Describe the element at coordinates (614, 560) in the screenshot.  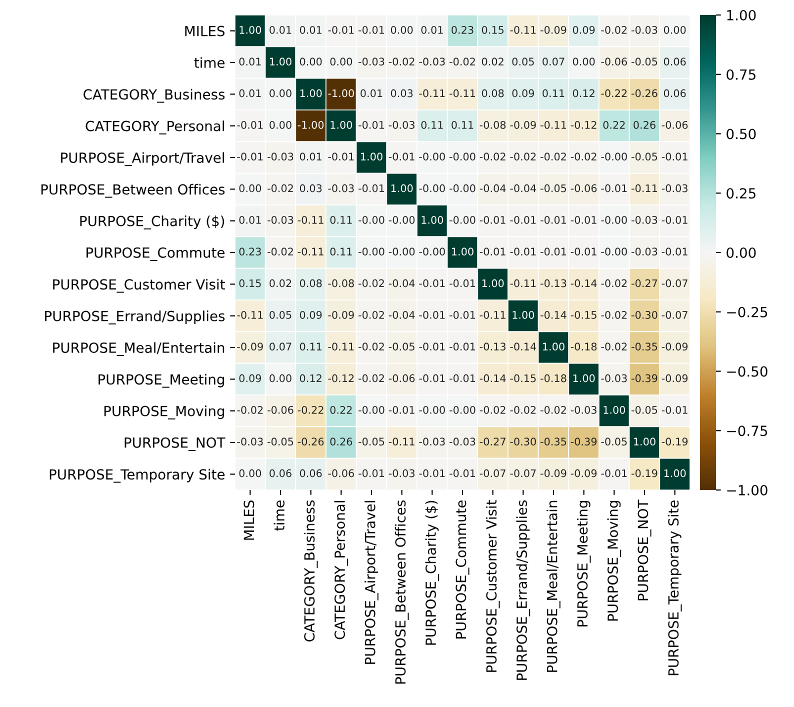
I see `x-tick-label: PURPOSE_Moving` at that location.